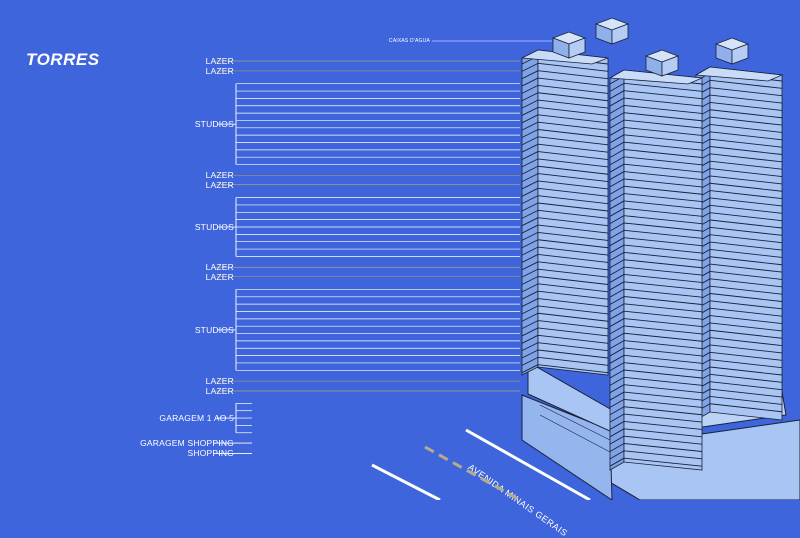 The height and width of the screenshot is (538, 800). I want to click on roof, so click(656, 77).